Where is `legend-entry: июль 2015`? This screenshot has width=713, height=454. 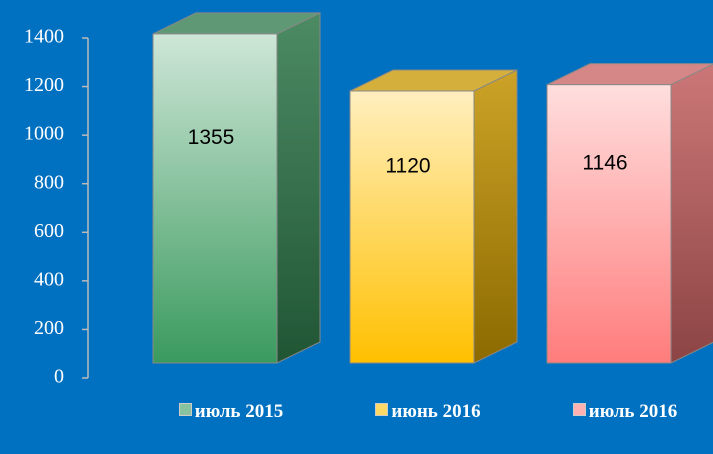 legend-entry: июль 2015 is located at coordinates (231, 412).